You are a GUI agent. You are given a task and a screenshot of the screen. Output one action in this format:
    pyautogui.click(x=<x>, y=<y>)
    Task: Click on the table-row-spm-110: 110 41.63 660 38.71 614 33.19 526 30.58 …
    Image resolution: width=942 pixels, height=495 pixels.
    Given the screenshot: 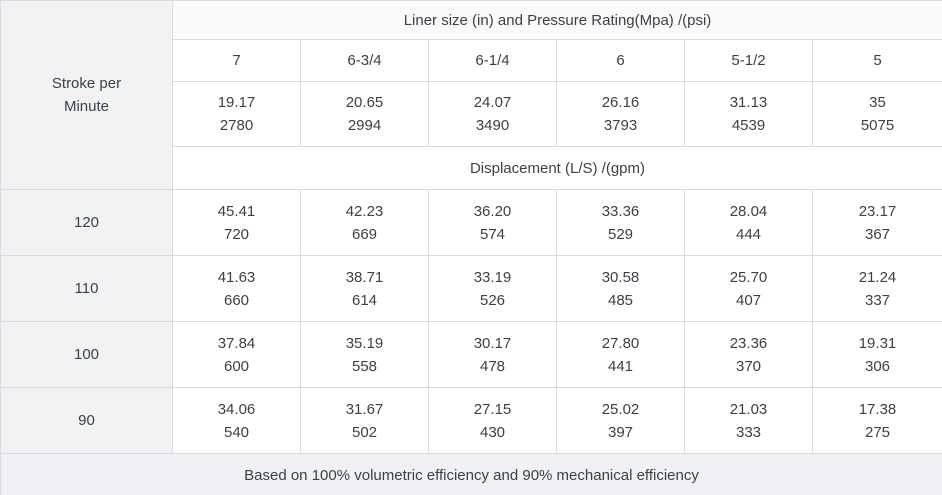 What is the action you would take?
    pyautogui.click(x=471, y=288)
    